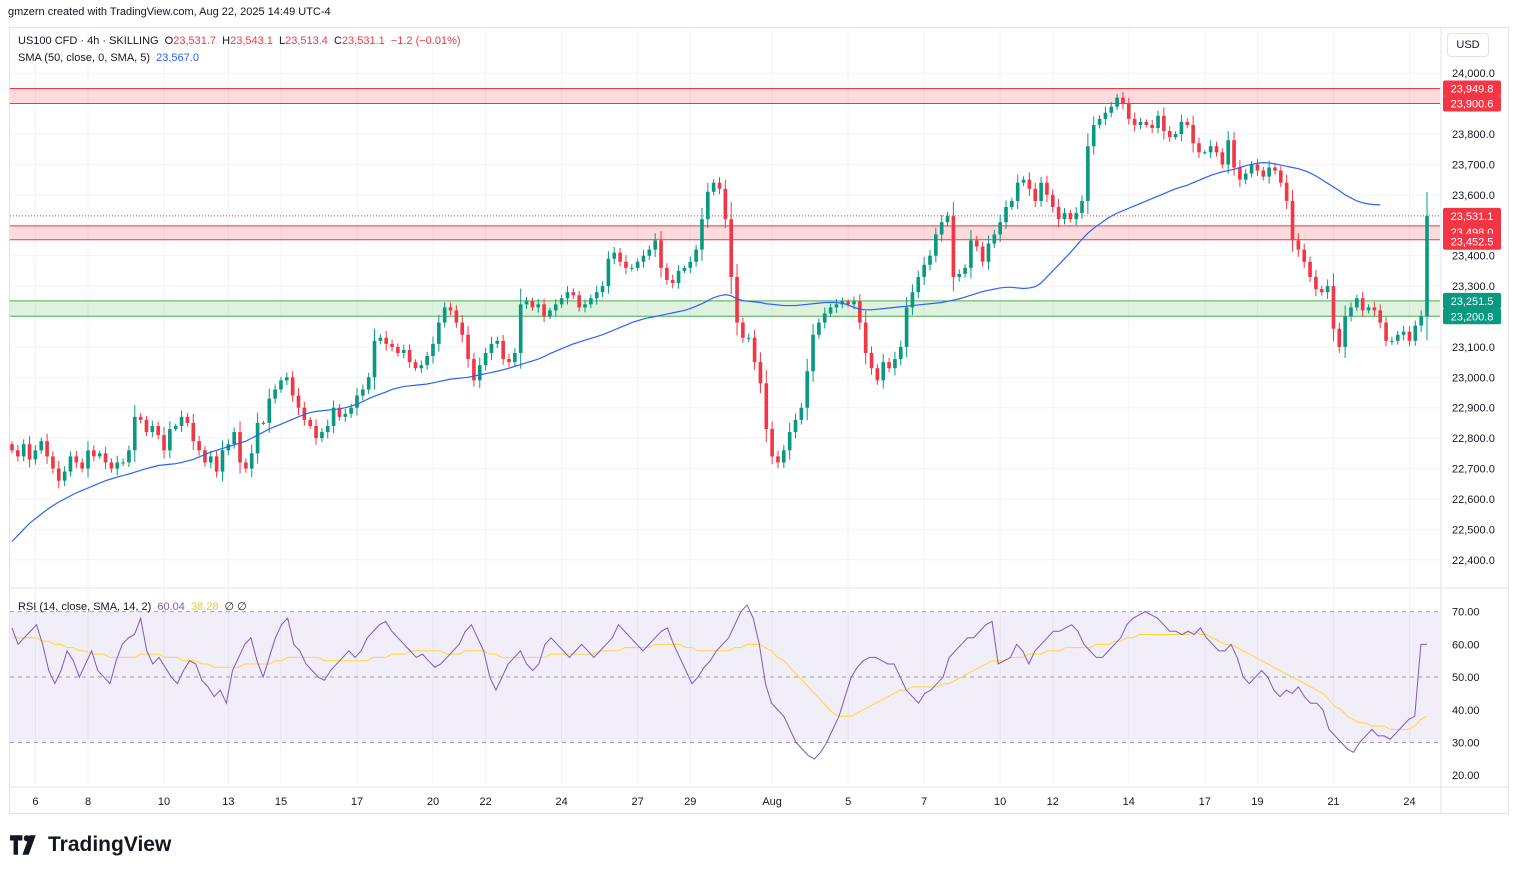  Describe the element at coordinates (690, 802) in the screenshot. I see `time-tick-label: 29` at that location.